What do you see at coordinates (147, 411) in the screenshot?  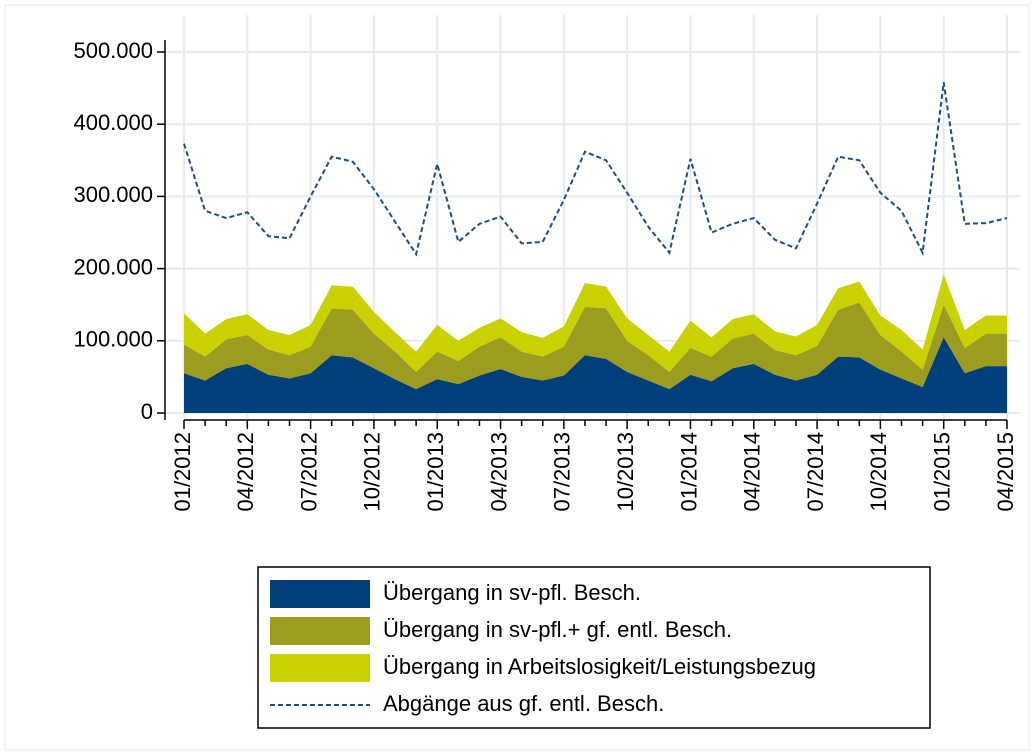 I see `y-tick-label: 0` at bounding box center [147, 411].